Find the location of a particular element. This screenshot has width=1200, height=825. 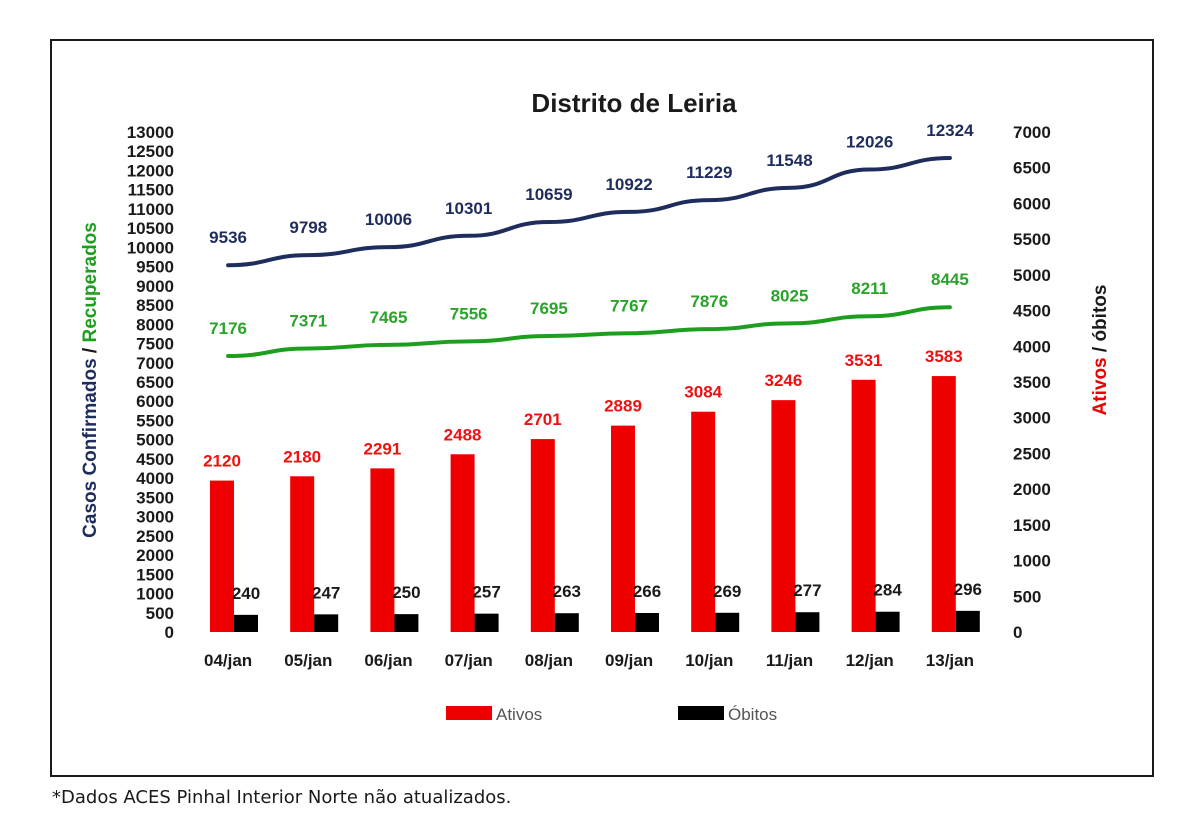

confirmados-line is located at coordinates (589, 212).